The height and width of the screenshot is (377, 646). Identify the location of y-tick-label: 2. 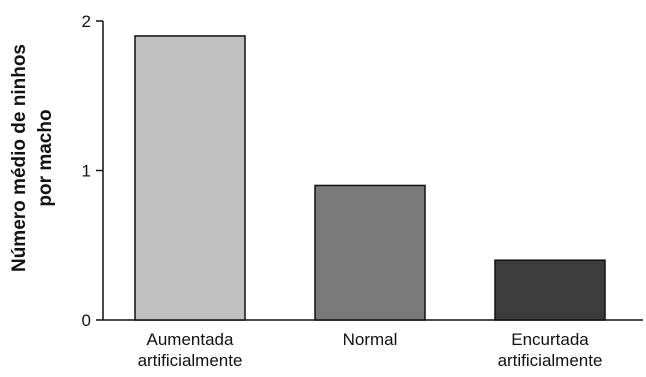
(86, 21).